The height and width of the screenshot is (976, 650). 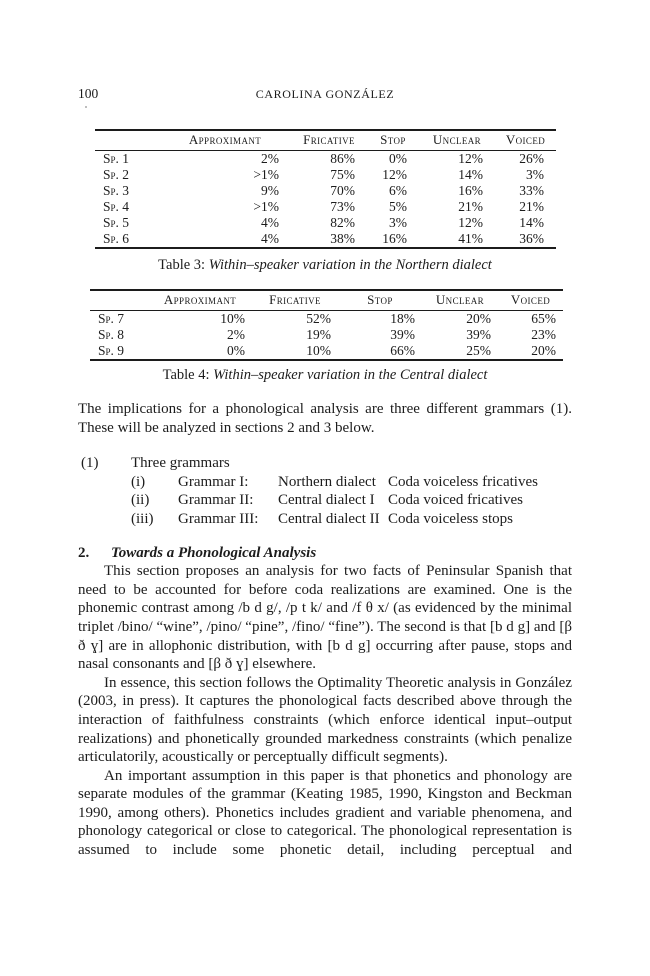 I want to click on section-2-heading: 2. Towards a Phonological Analysis, so click(x=325, y=553).